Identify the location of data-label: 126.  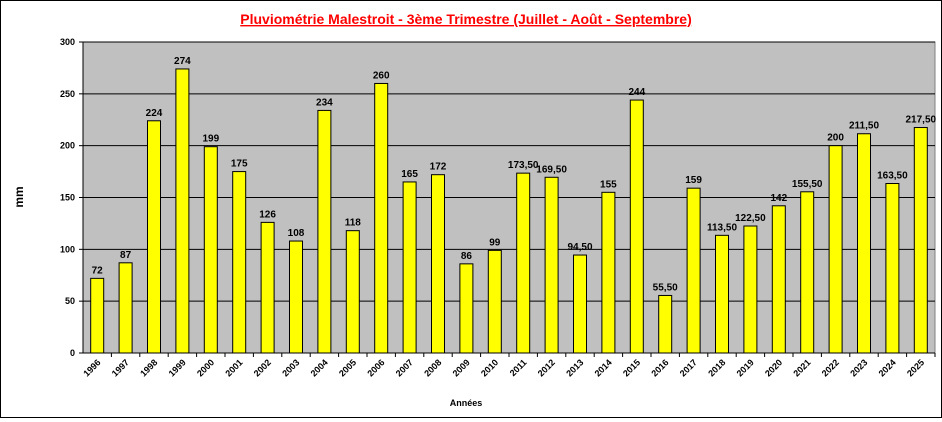
(267, 214).